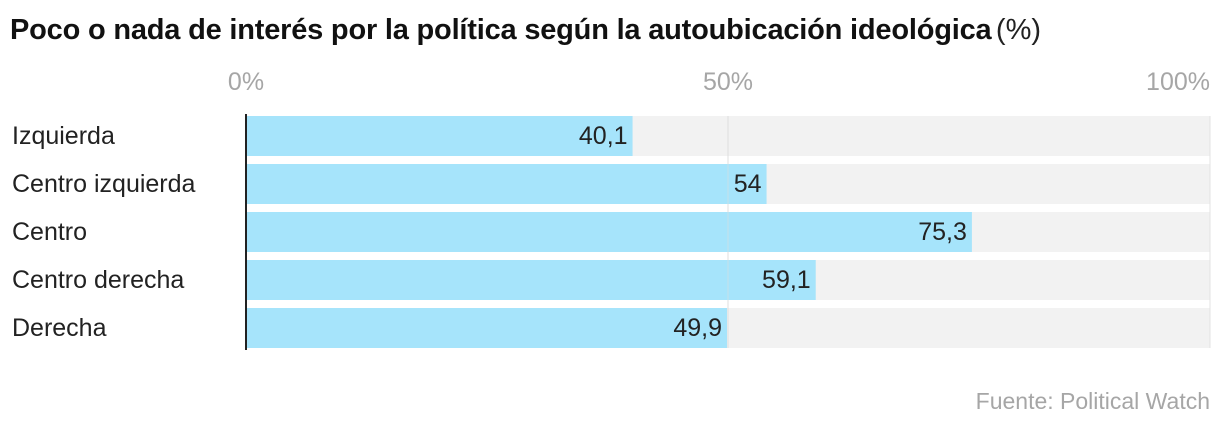 Image resolution: width=1220 pixels, height=432 pixels. I want to click on category-label: Centro, so click(49, 232).